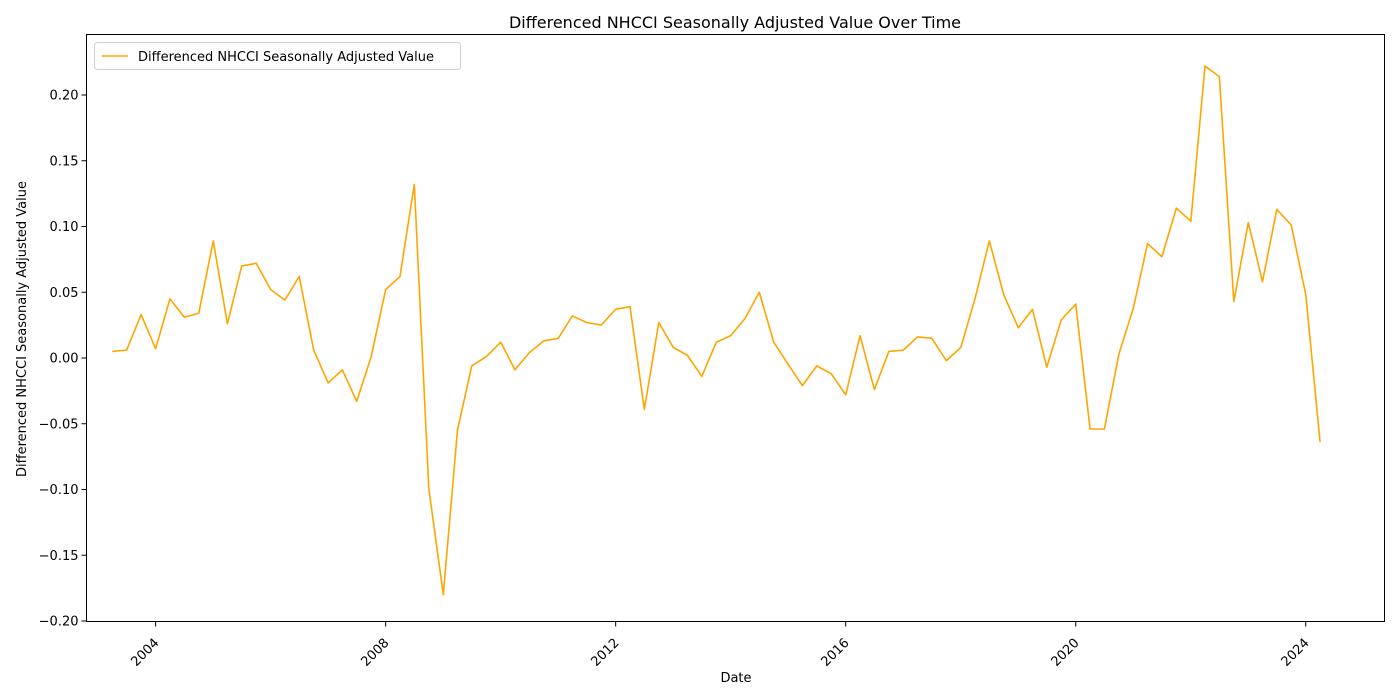 Image resolution: width=1400 pixels, height=700 pixels. I want to click on y-tick-label: −0.15, so click(59, 556).